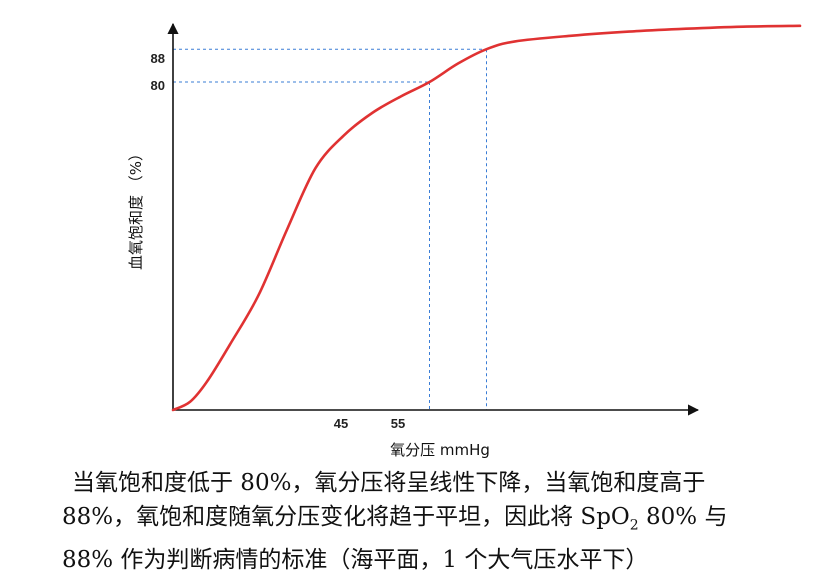 This screenshot has width=835, height=577. Describe the element at coordinates (389, 483) in the screenshot. I see `caption-line-1: 当氧饱和度低于 80%，氧分压将呈线性下降，当氧饱和度高于` at that location.